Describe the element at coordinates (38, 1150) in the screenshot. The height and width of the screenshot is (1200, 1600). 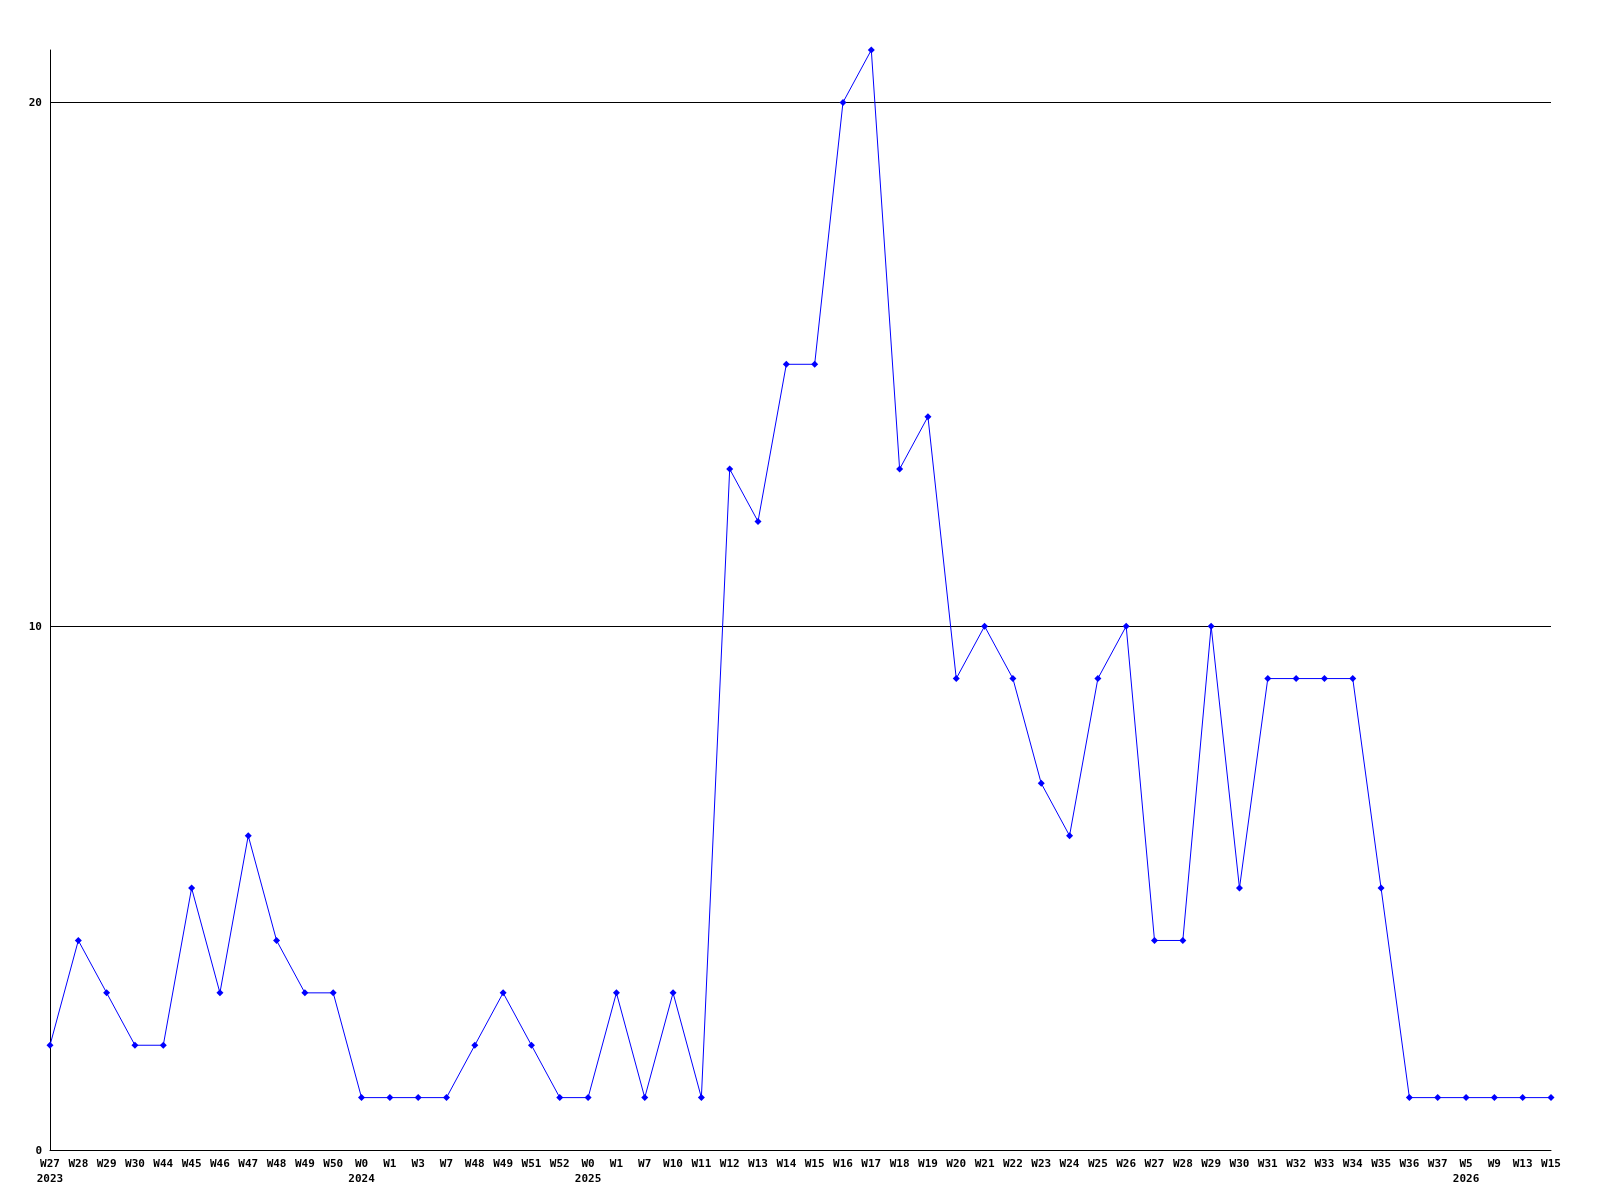
I see `y-tick-label: 0` at that location.